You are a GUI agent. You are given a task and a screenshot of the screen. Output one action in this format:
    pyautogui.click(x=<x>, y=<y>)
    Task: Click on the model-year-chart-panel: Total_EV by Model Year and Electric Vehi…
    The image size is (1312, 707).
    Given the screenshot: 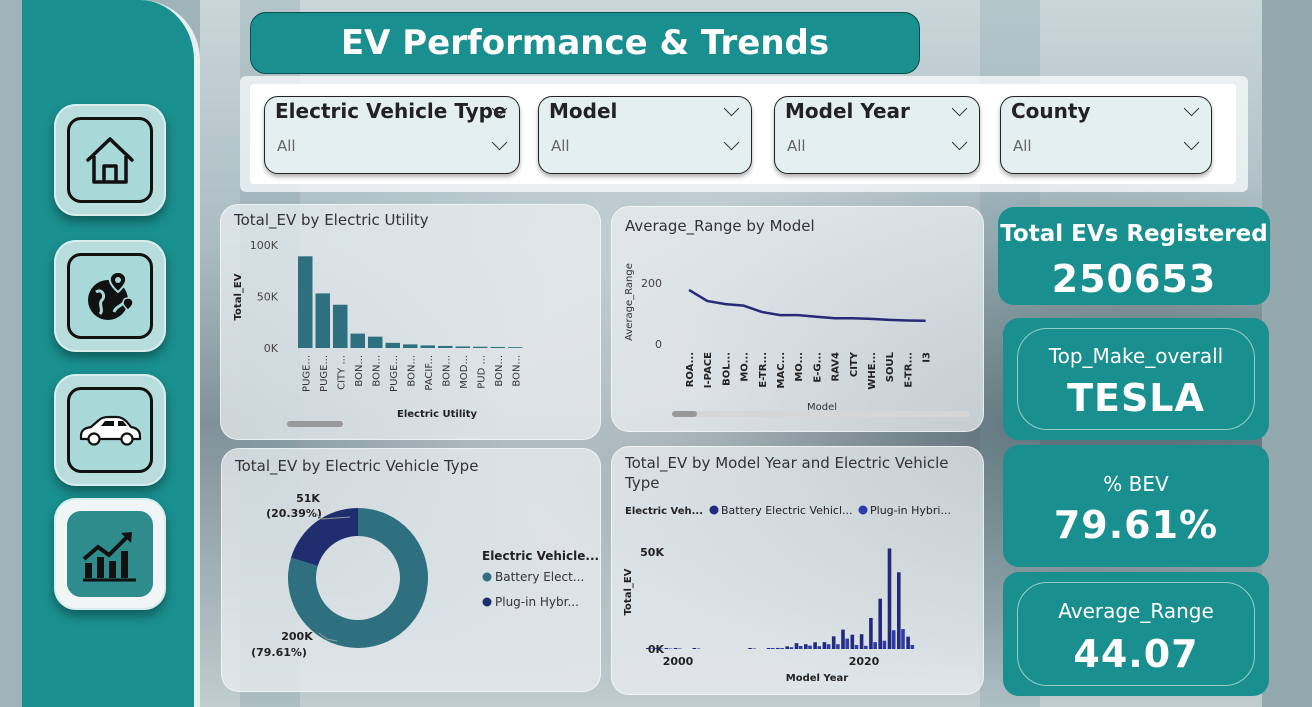 What is the action you would take?
    pyautogui.click(x=797, y=570)
    